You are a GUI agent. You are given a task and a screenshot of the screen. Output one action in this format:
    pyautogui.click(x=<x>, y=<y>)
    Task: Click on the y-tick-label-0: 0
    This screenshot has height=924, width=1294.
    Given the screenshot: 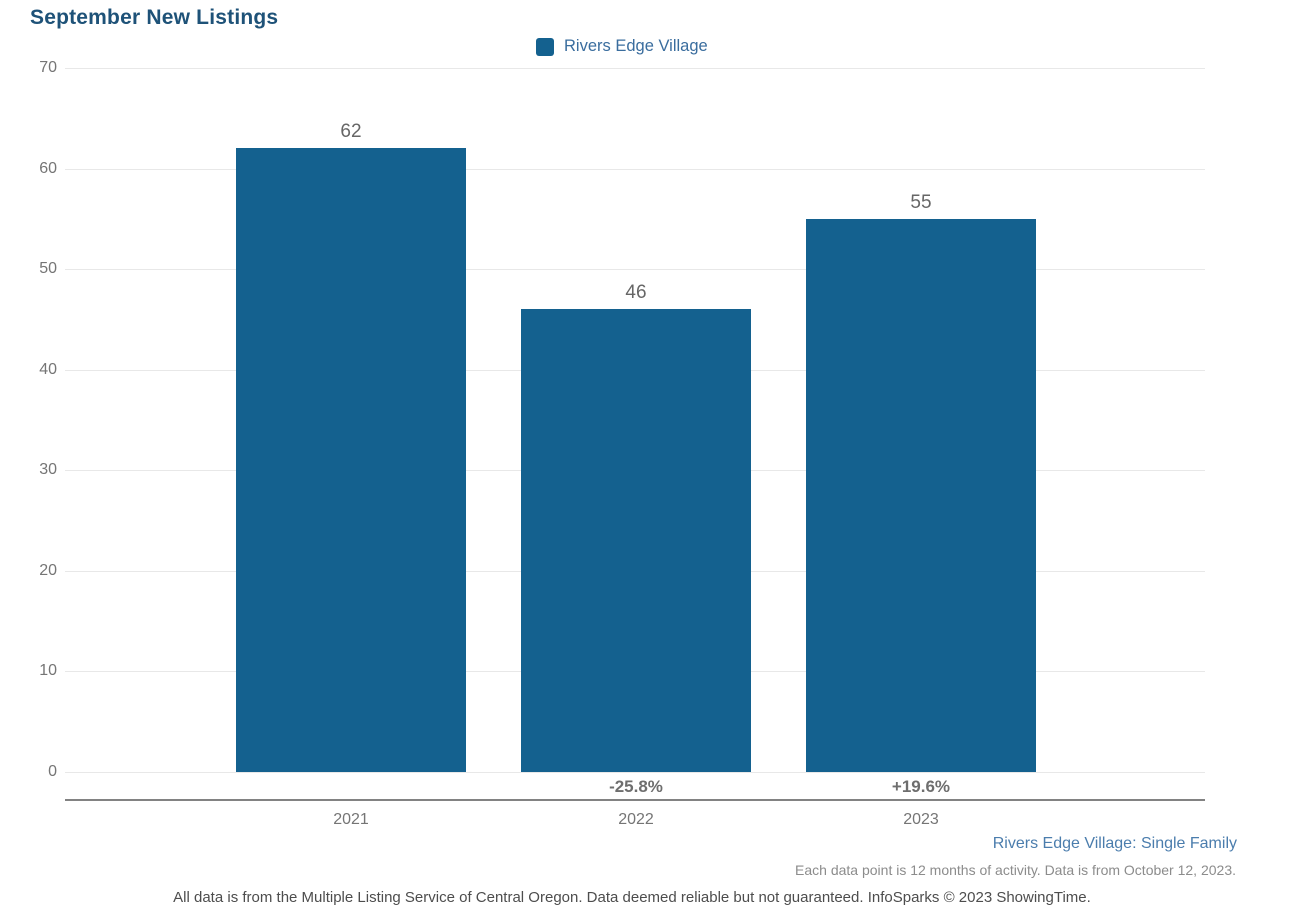 What is the action you would take?
    pyautogui.click(x=52, y=771)
    